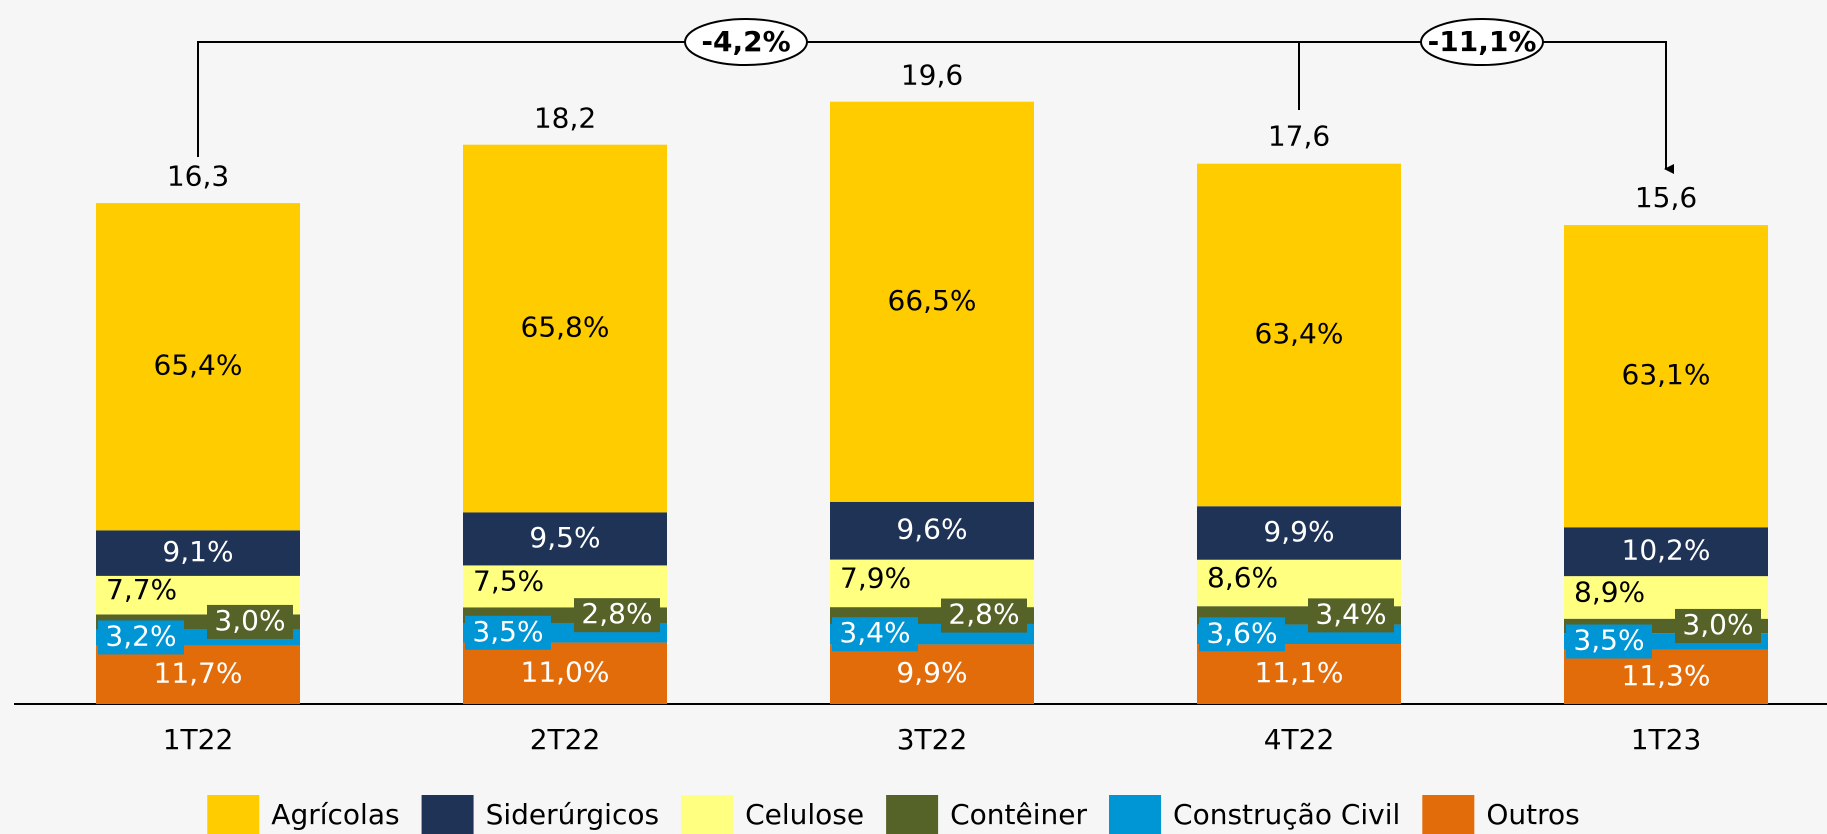 This screenshot has height=834, width=1827. I want to click on total-label: 19,6, so click(932, 74).